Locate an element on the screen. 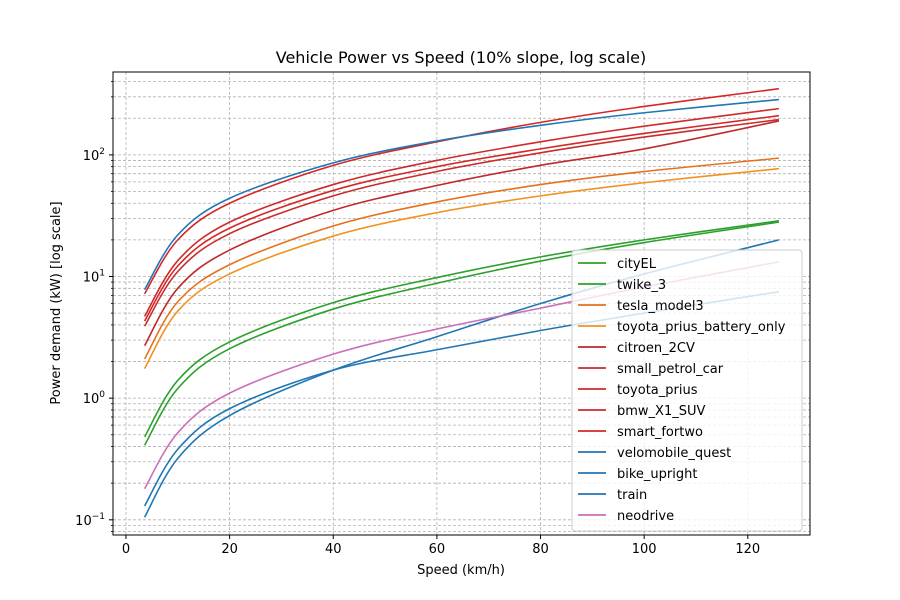  x-tick-label: 120 is located at coordinates (747, 549).